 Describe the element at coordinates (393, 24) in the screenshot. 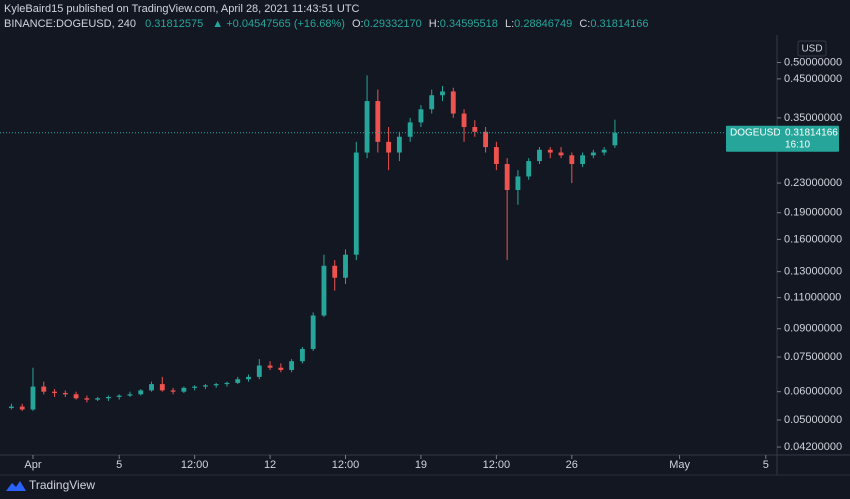

I see `ohlc-value: 0.29332170` at that location.